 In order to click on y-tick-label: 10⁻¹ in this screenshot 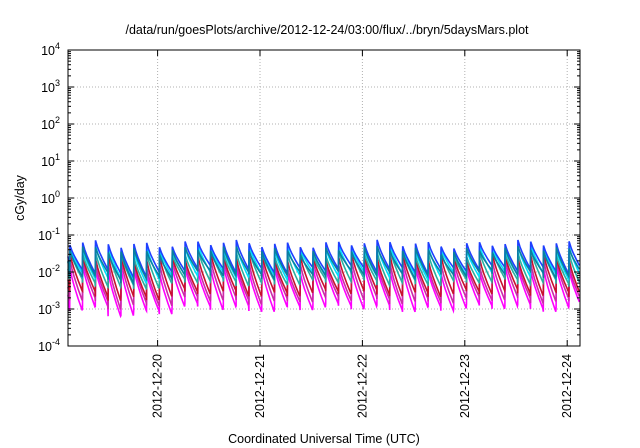, I will do `click(49, 234)`.